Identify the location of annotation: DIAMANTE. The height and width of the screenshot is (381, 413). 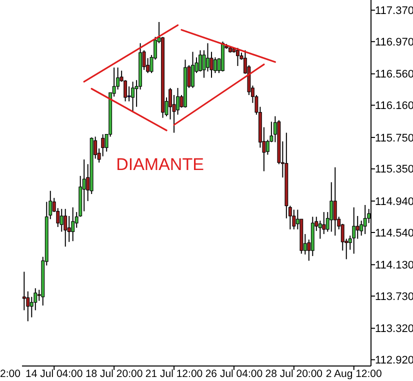
(160, 164).